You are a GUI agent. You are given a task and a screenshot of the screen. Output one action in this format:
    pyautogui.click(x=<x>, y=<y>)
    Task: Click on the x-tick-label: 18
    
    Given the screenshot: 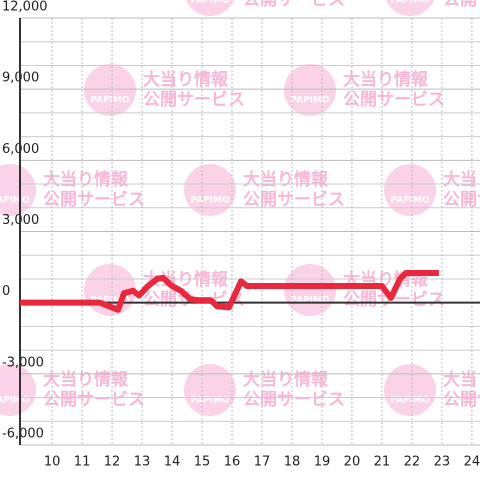 What is the action you would take?
    pyautogui.click(x=292, y=462)
    